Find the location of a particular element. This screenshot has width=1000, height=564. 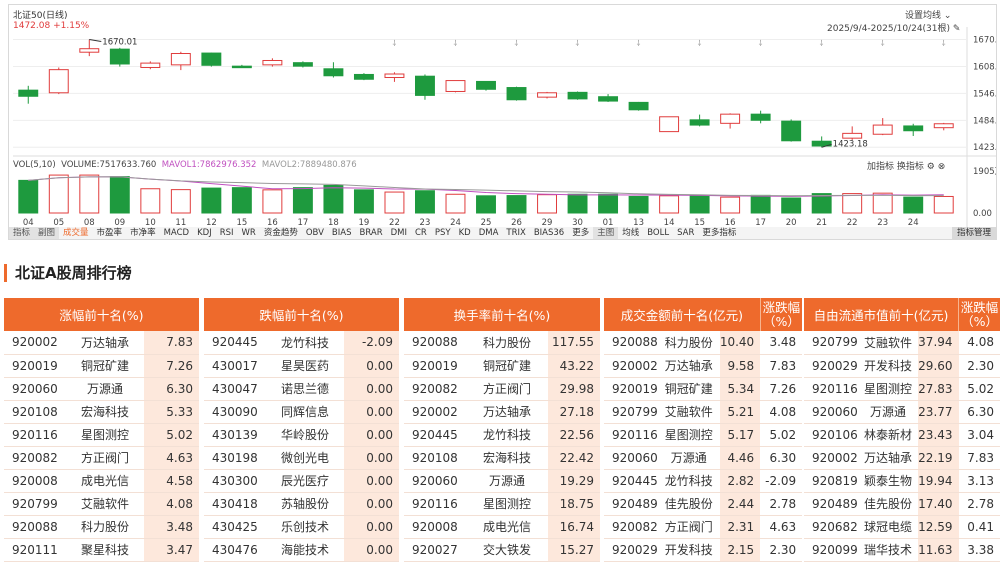

indicator-tab: TRIX is located at coordinates (516, 233).